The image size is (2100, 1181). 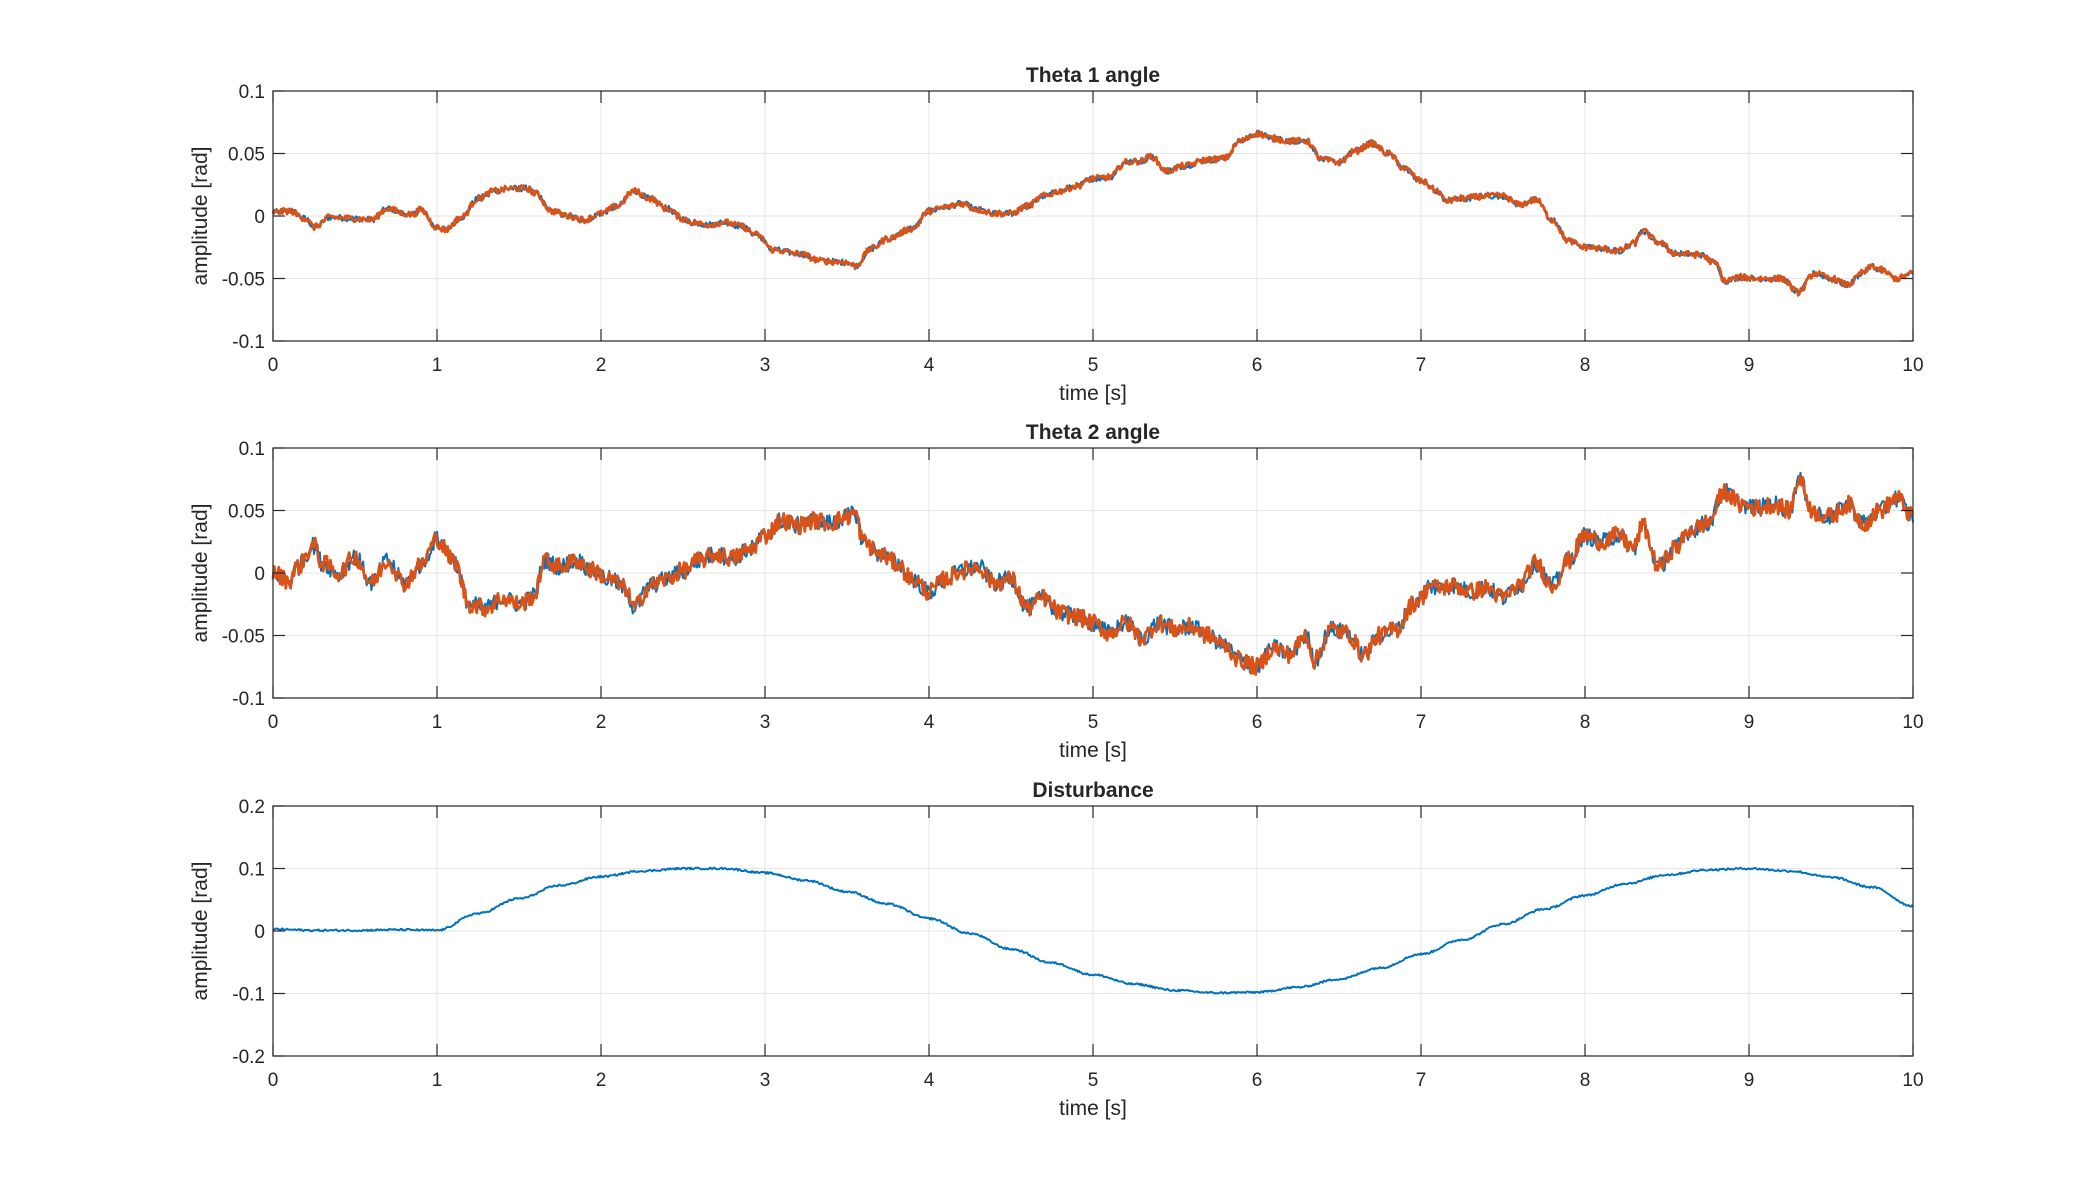 What do you see at coordinates (252, 807) in the screenshot?
I see `disturbance-ytick-label: 0.2` at bounding box center [252, 807].